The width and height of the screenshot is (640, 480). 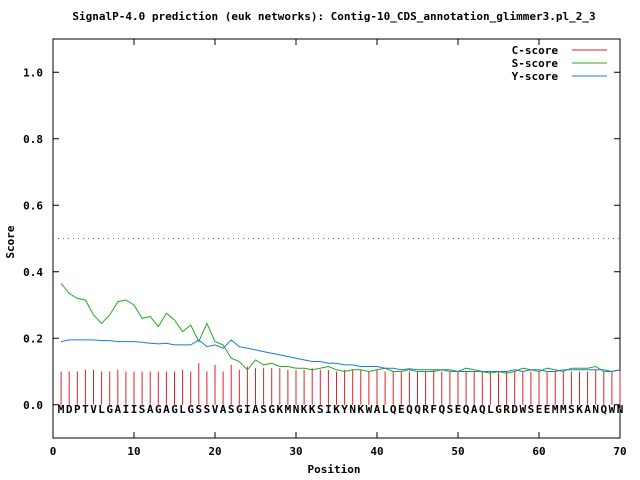 What do you see at coordinates (10, 241) in the screenshot?
I see `y-axis-label: Score` at bounding box center [10, 241].